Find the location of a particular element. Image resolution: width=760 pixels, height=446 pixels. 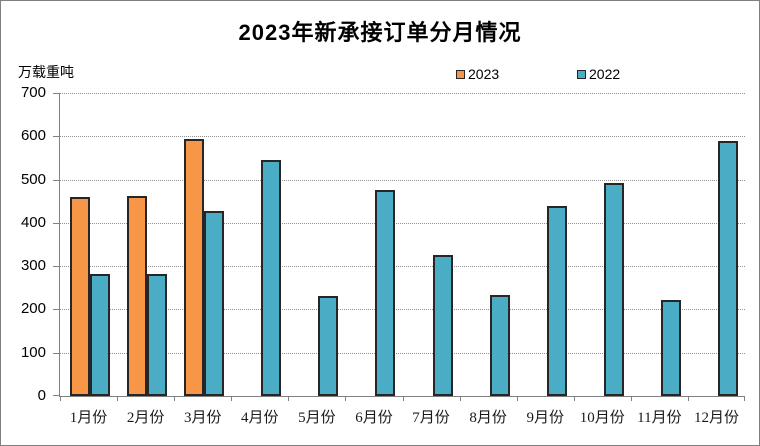

y-axis-label-600: 600 is located at coordinates (33, 136).